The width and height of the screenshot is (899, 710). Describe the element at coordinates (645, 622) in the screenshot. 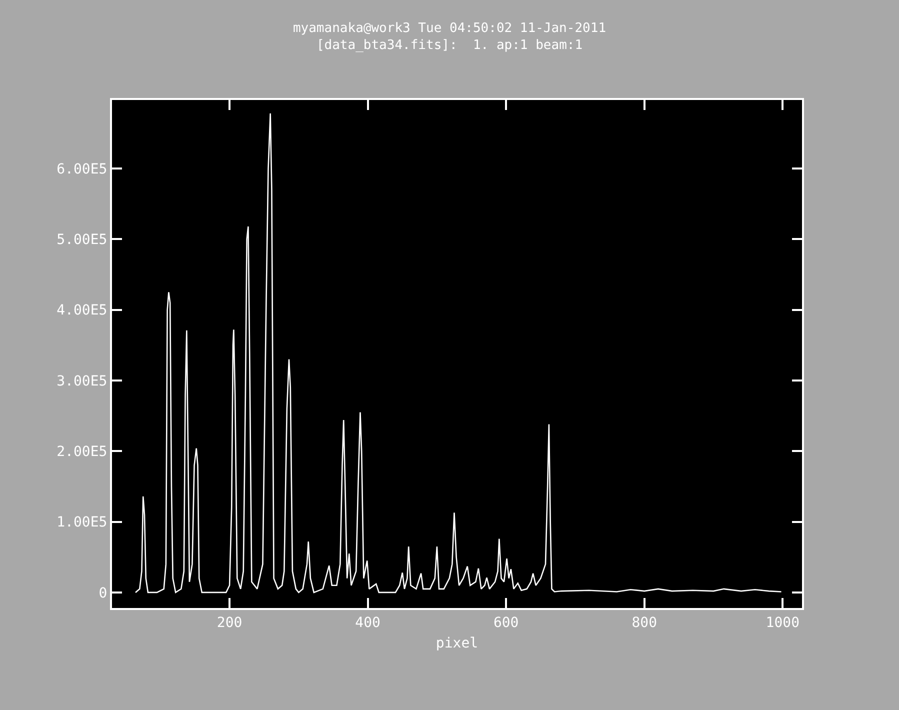

I see `x-tick-label: 800` at that location.